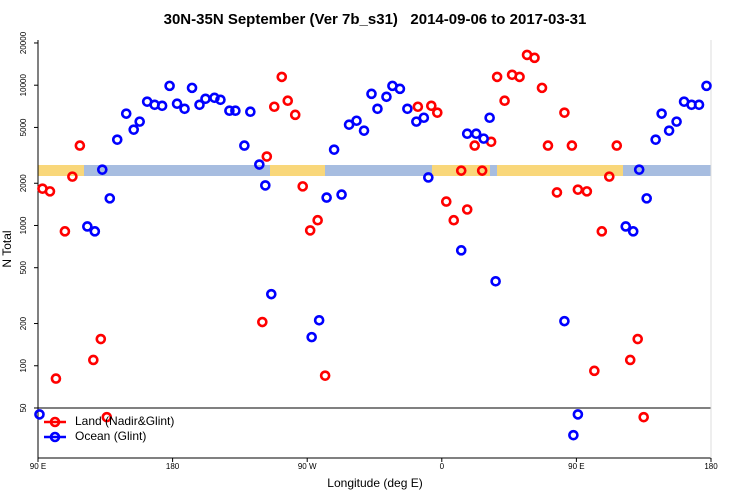 The height and width of the screenshot is (500, 750). Describe the element at coordinates (23, 267) in the screenshot. I see `y-tick-label: 500` at that location.